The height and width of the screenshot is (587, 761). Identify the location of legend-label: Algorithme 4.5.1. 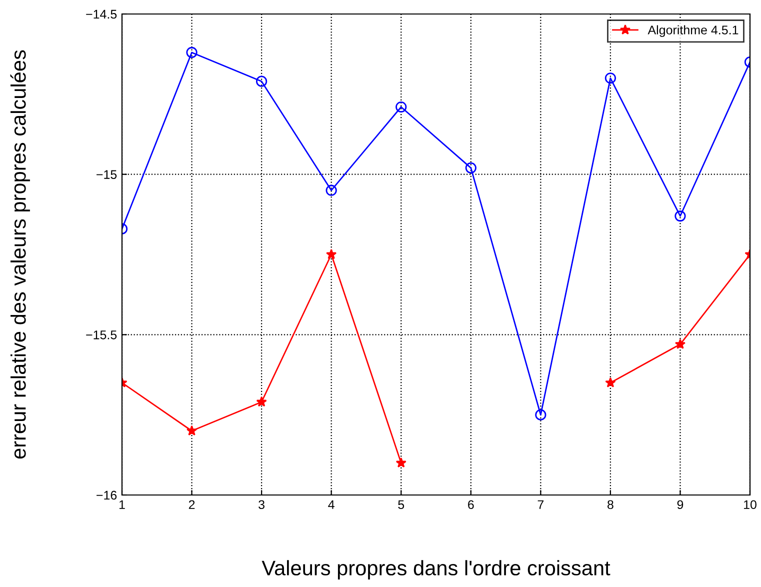
(693, 31).